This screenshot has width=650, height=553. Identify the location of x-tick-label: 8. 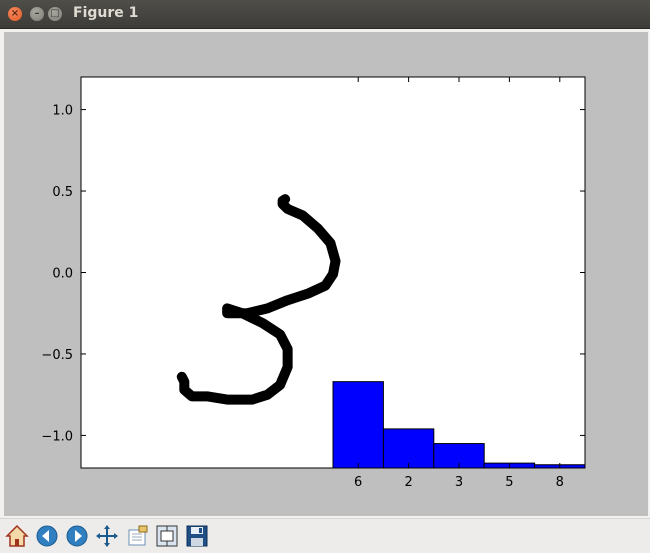
(560, 482).